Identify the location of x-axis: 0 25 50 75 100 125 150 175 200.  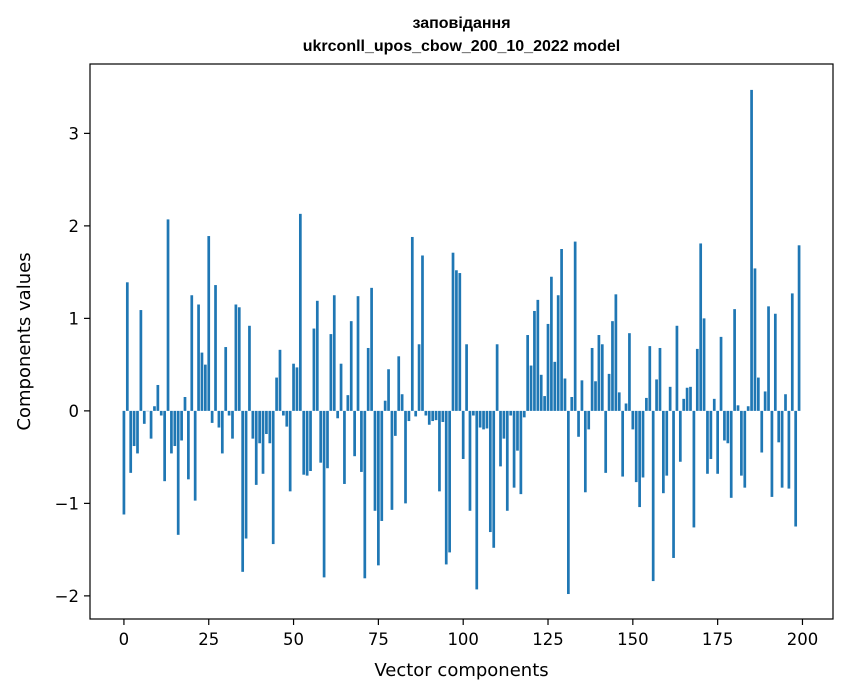
(469, 634).